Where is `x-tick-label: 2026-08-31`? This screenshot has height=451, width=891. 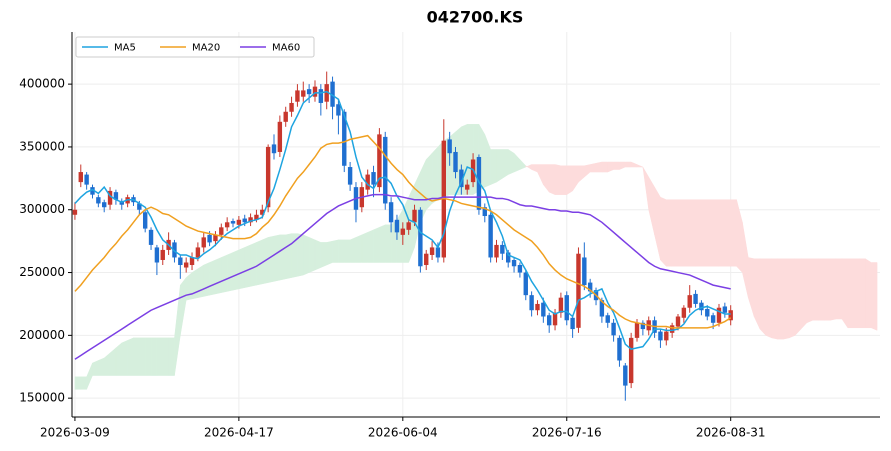 x-tick-label: 2026-08-31 is located at coordinates (731, 433).